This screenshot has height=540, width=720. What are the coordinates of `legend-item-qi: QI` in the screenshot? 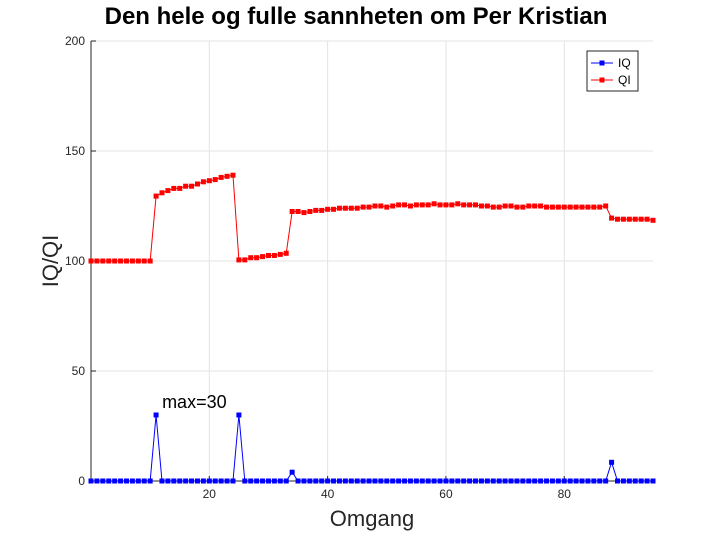 It's located at (611, 80).